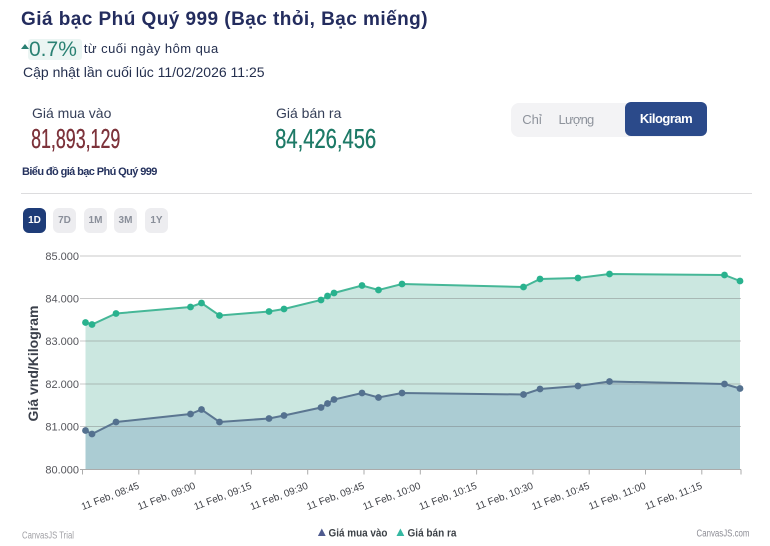  Describe the element at coordinates (62, 471) in the screenshot. I see `svg-text: 80.000` at that location.